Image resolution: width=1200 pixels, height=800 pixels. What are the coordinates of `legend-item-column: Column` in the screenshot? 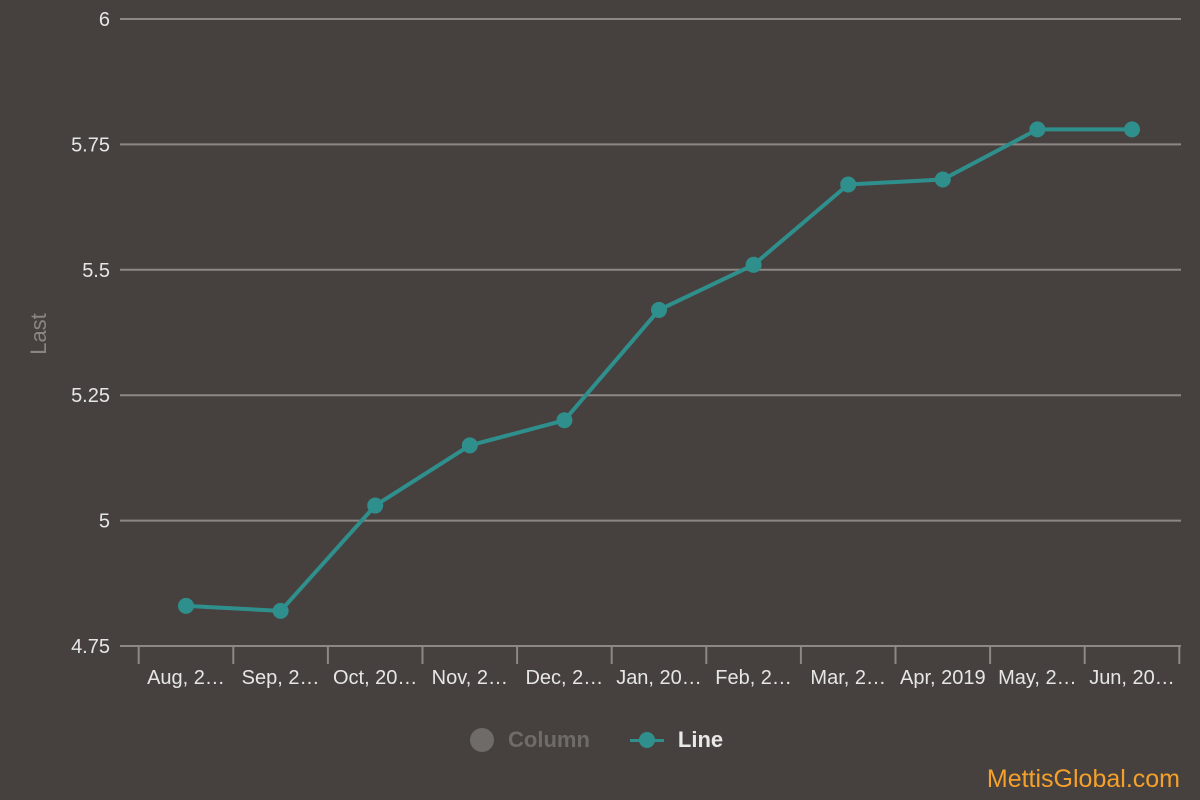 It's located at (530, 740).